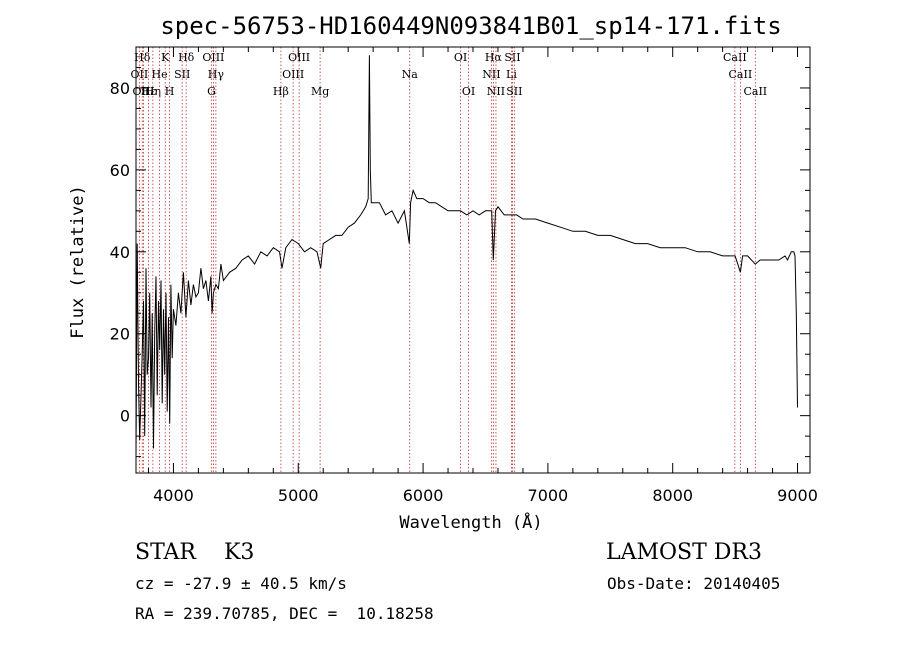 The image size is (900, 649). Describe the element at coordinates (512, 57) in the screenshot. I see `line-label-23: SII` at that location.